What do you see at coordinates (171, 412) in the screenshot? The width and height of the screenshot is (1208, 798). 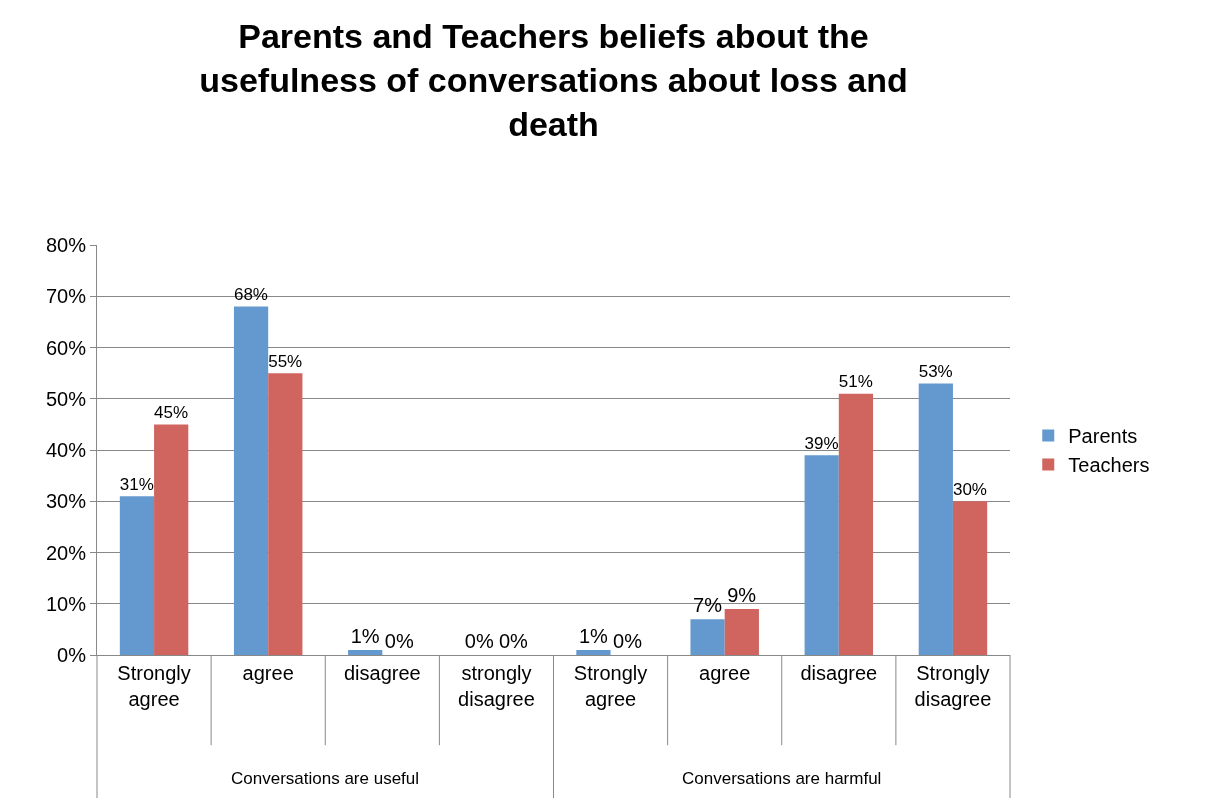 I see `data-label: 45%` at bounding box center [171, 412].